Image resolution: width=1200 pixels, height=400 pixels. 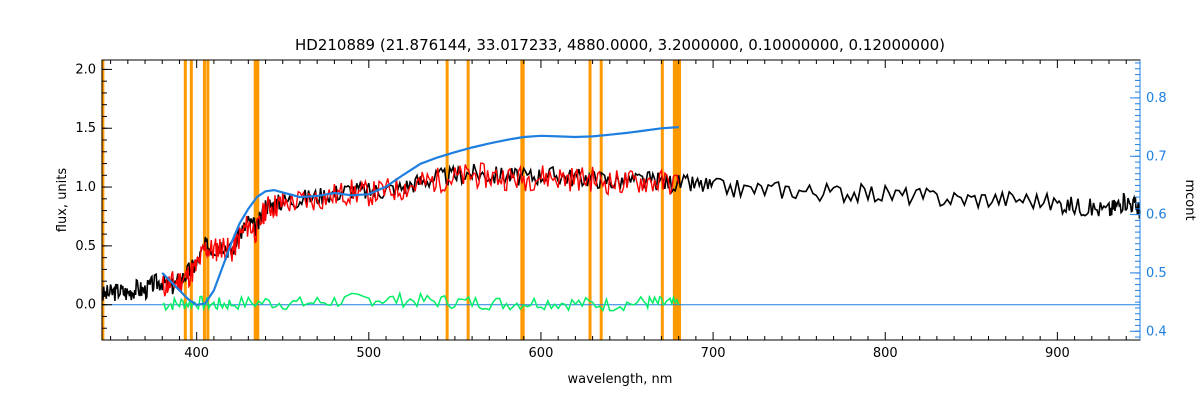 What do you see at coordinates (1156, 331) in the screenshot?
I see `y-right-tick-label: 0.4` at bounding box center [1156, 331].